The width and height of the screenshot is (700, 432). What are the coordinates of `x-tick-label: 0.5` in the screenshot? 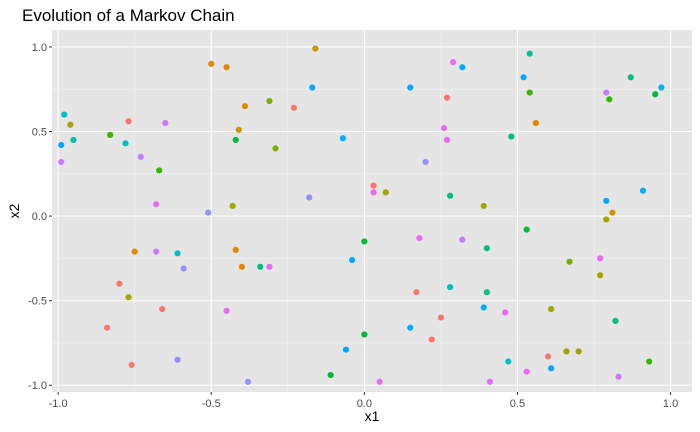 It's located at (517, 404).